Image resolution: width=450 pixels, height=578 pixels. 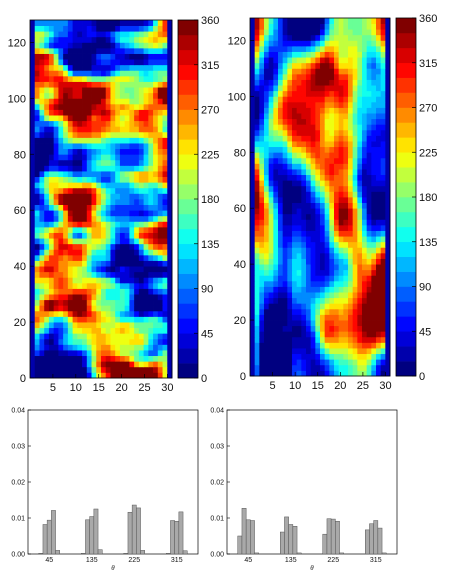 I want to click on colorbar-swatch, so click(x=188, y=311).